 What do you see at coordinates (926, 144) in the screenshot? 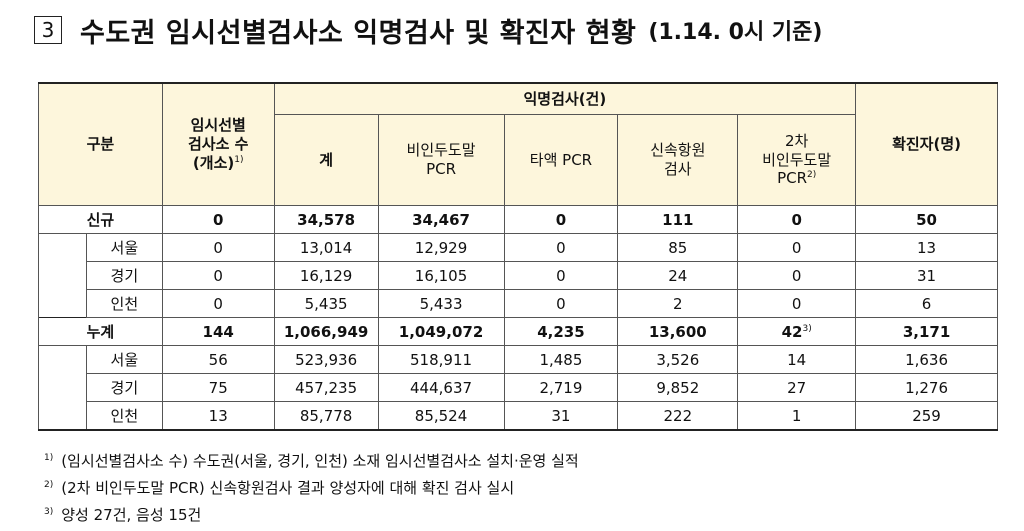
I see `header-confirmed: 확진자(명)` at bounding box center [926, 144].